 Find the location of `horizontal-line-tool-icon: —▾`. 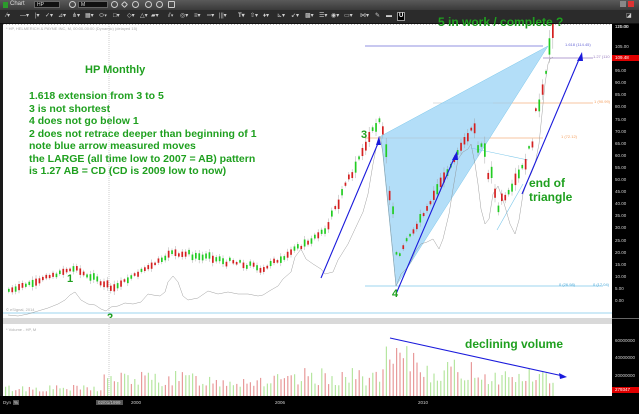

horizontal-line-tool-icon: —▾ is located at coordinates (25, 16).